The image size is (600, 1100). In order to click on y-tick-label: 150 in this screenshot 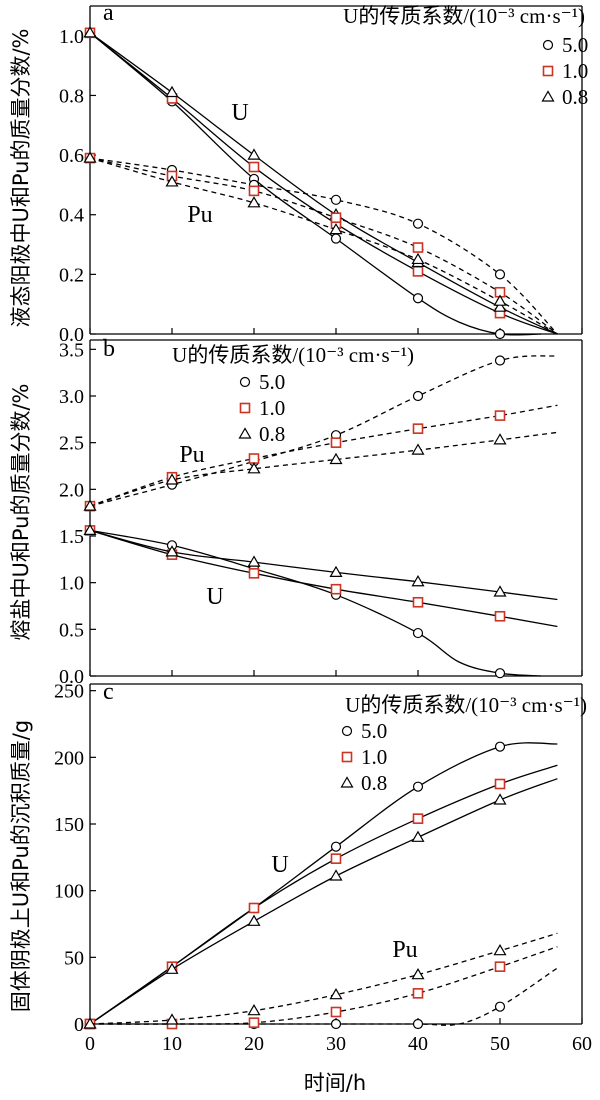, I will do `click(69, 825)`.